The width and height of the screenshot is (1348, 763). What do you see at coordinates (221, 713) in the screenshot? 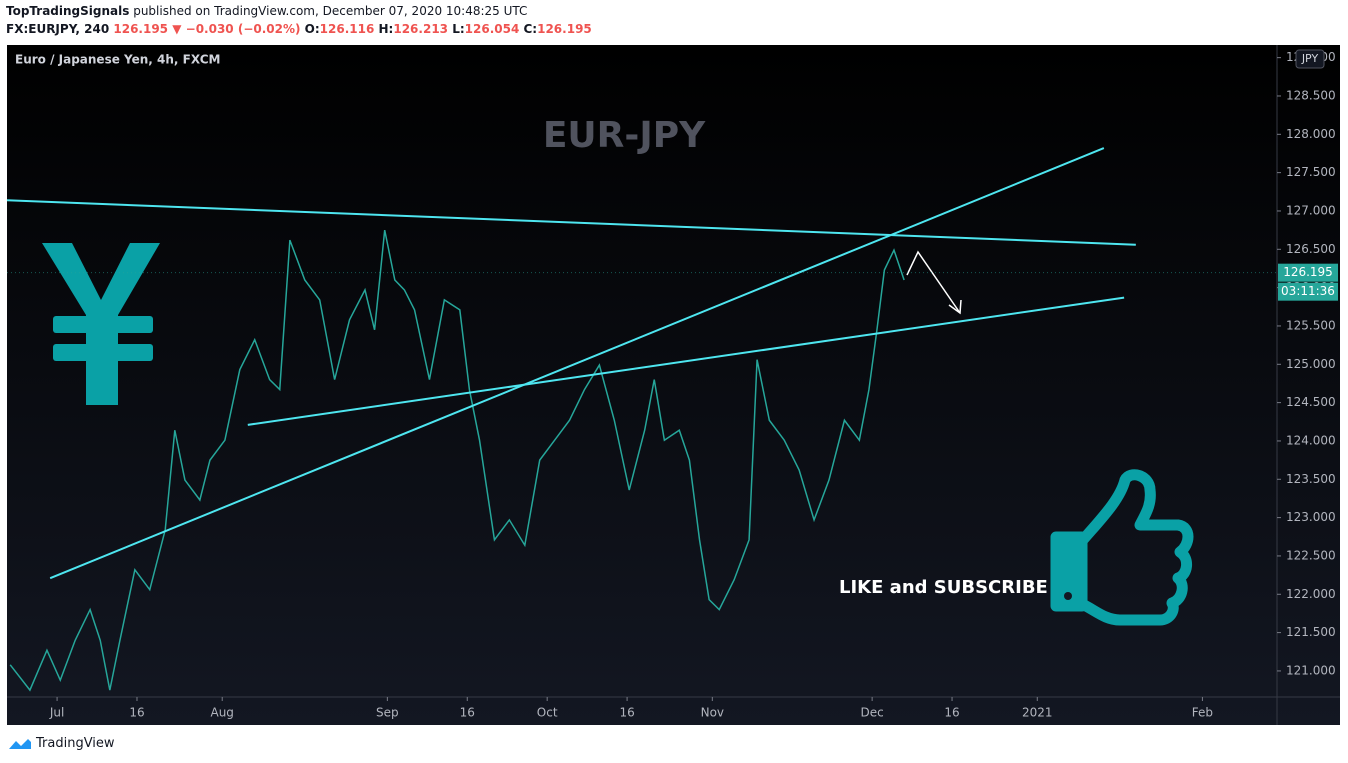
I see `x-tick-label: Aug` at bounding box center [221, 713].